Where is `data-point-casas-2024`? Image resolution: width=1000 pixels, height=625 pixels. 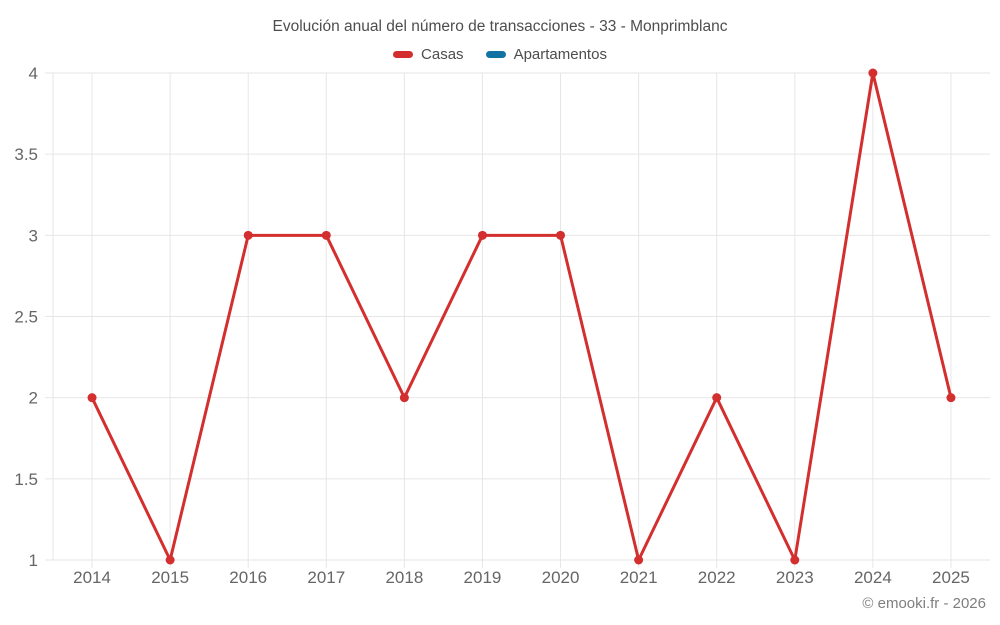
data-point-casas-2024 is located at coordinates (873, 73).